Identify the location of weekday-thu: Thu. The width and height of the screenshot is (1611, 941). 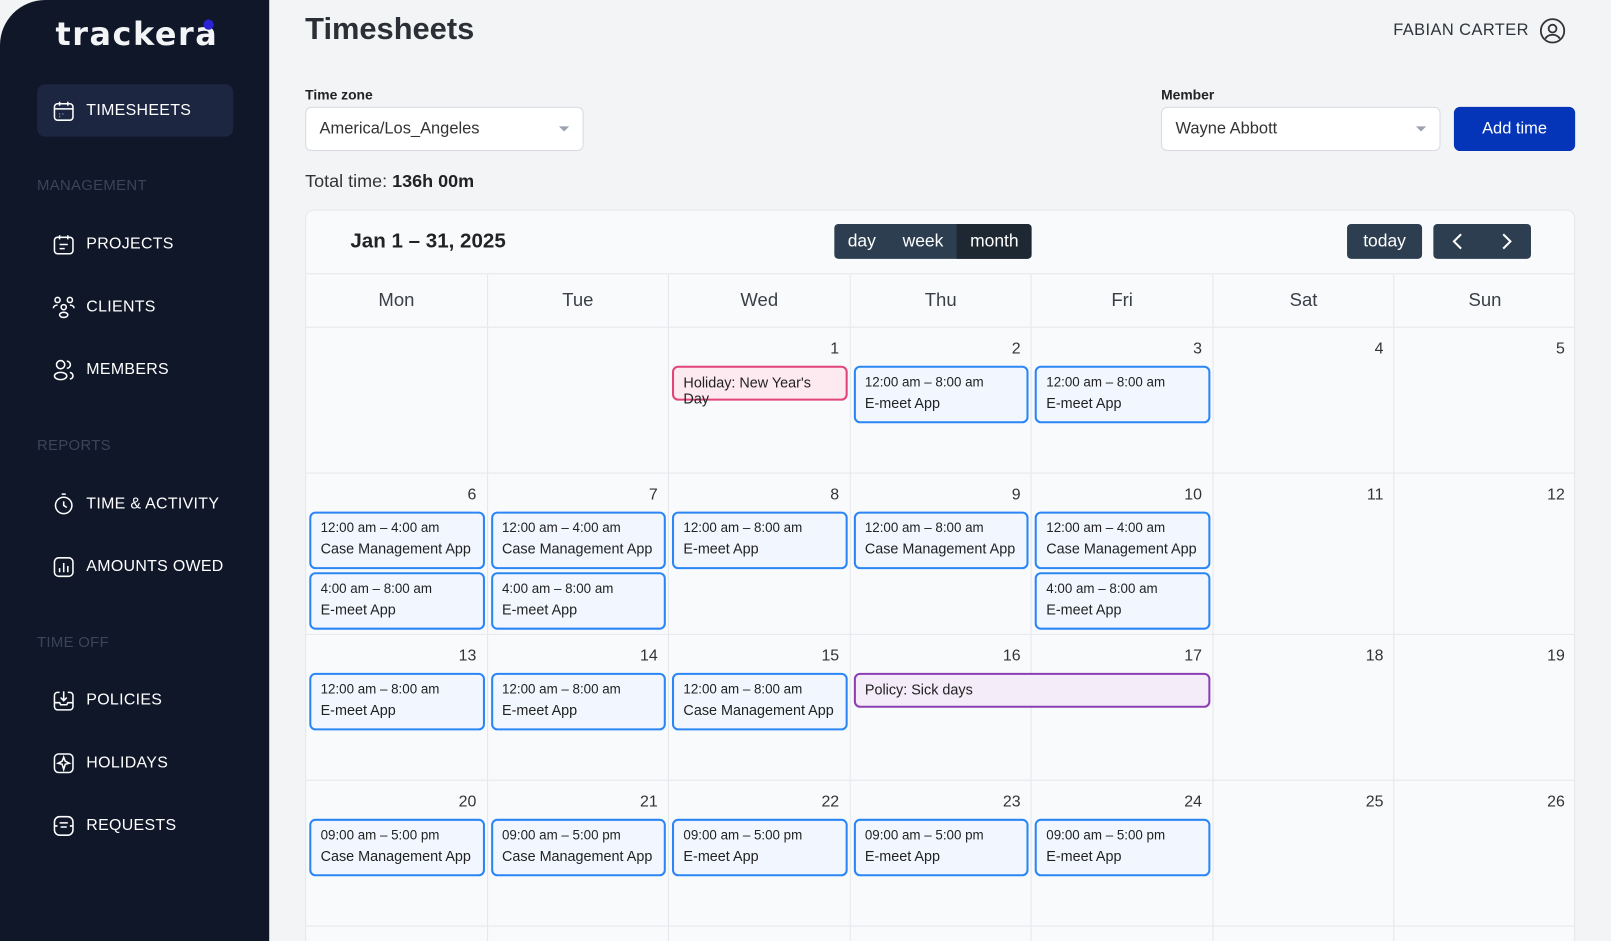
(941, 300).